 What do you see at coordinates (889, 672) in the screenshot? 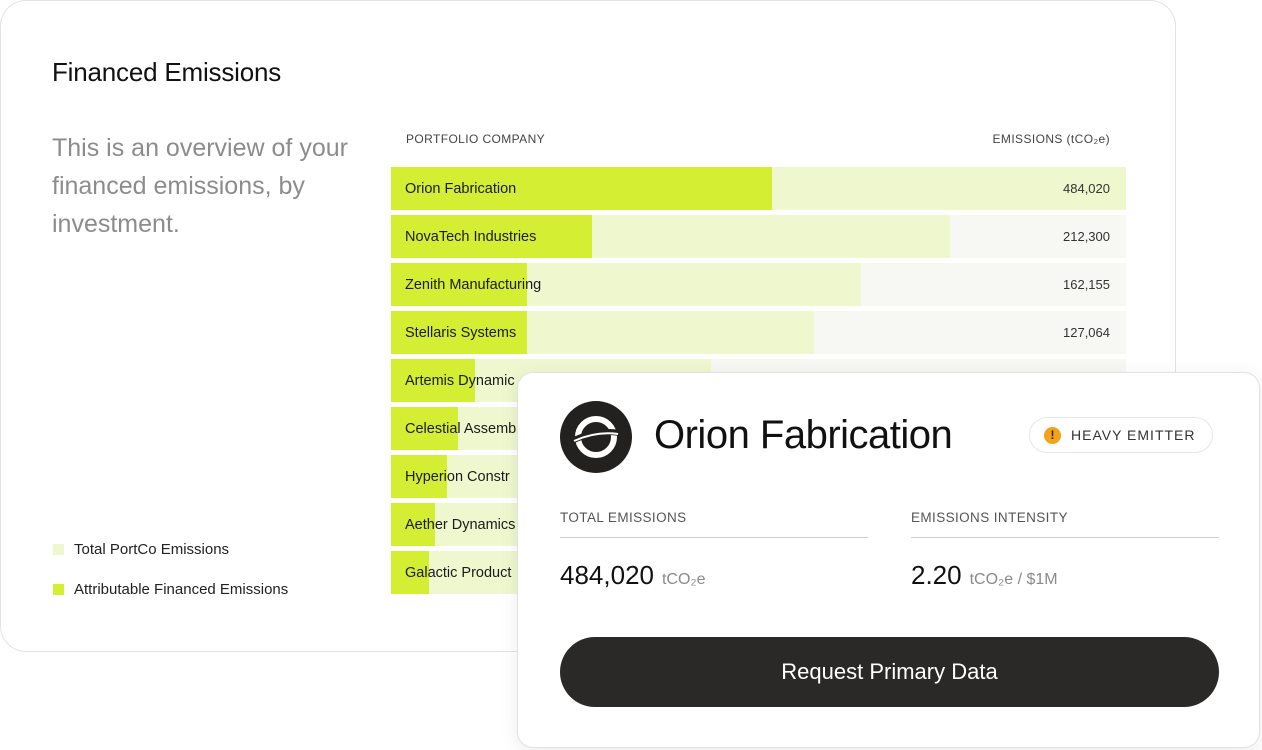
I see `request-primary-data-button: Request Primary Data` at bounding box center [889, 672].